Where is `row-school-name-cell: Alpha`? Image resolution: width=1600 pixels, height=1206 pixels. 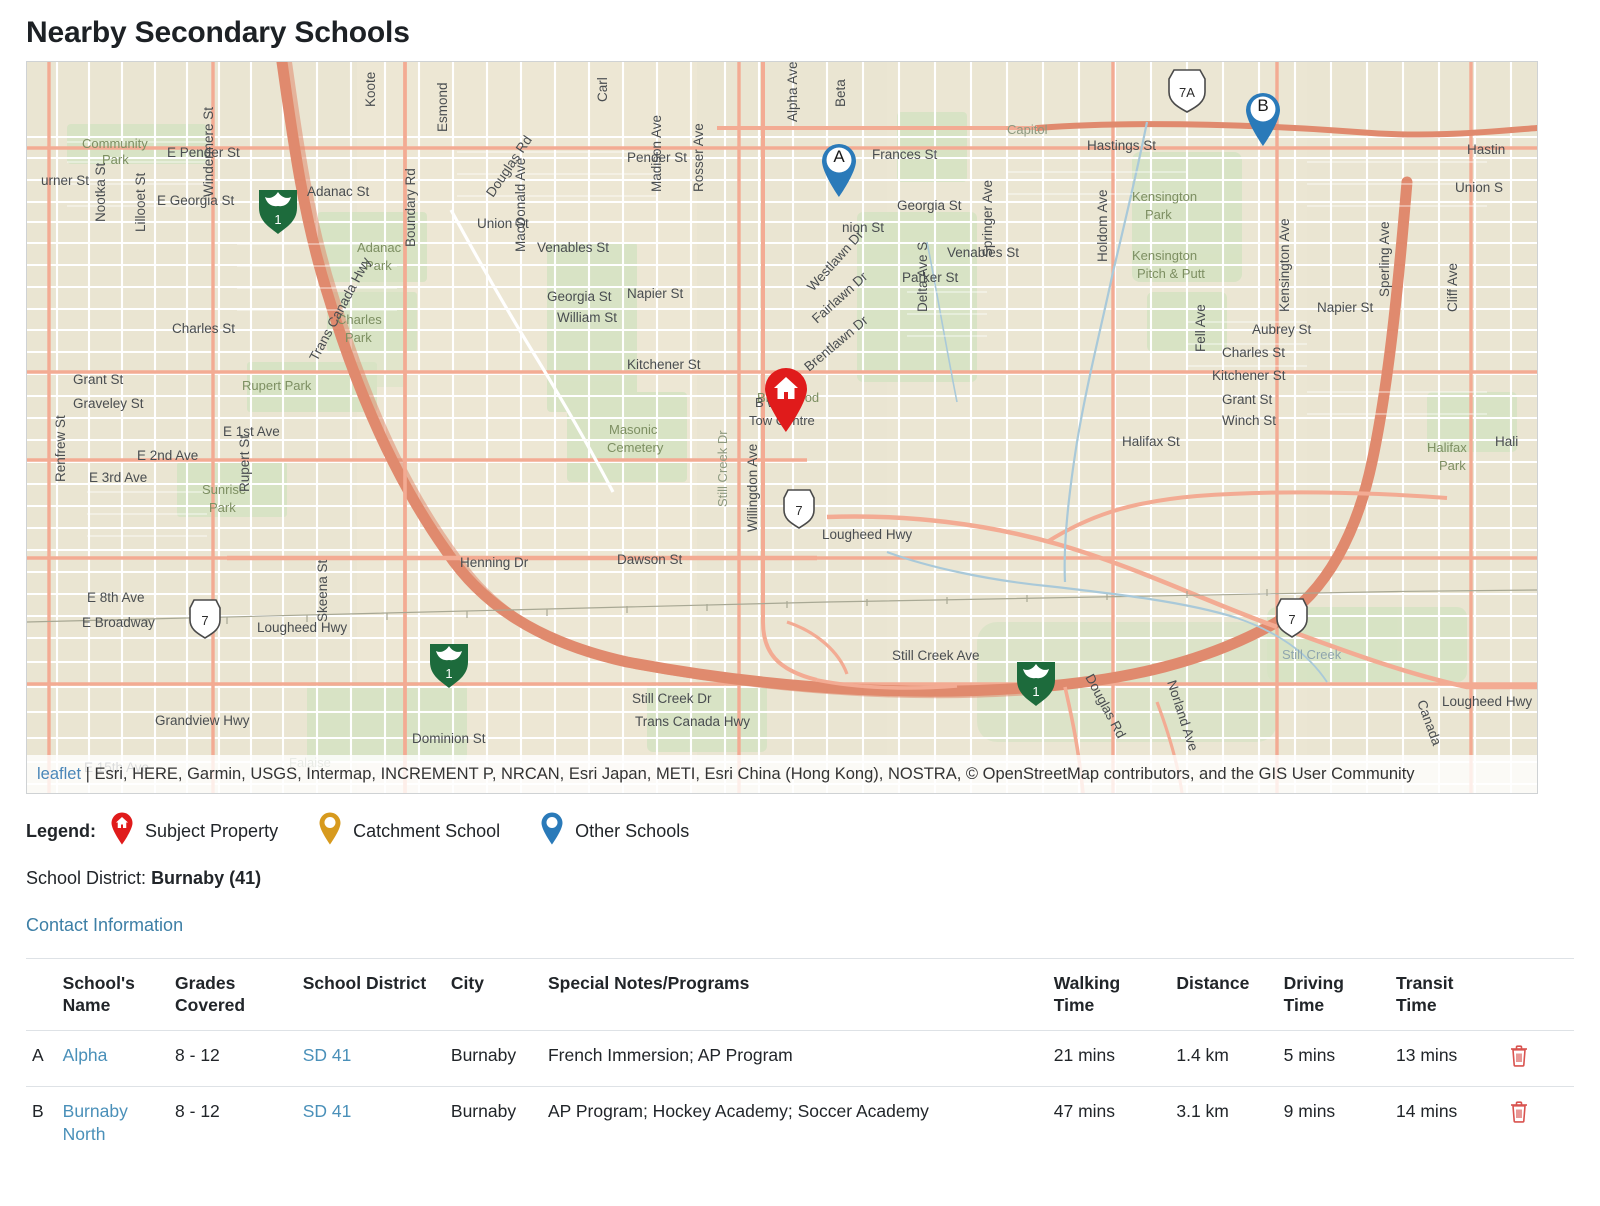
row-school-name-cell: Alpha is located at coordinates (113, 1058).